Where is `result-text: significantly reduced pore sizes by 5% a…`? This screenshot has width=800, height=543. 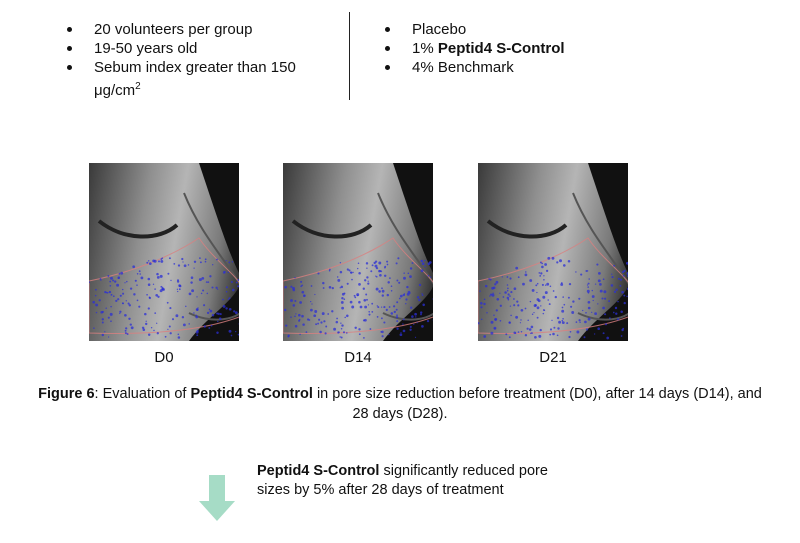
result-text: significantly reduced pore sizes by 5% a… is located at coordinates (402, 480).